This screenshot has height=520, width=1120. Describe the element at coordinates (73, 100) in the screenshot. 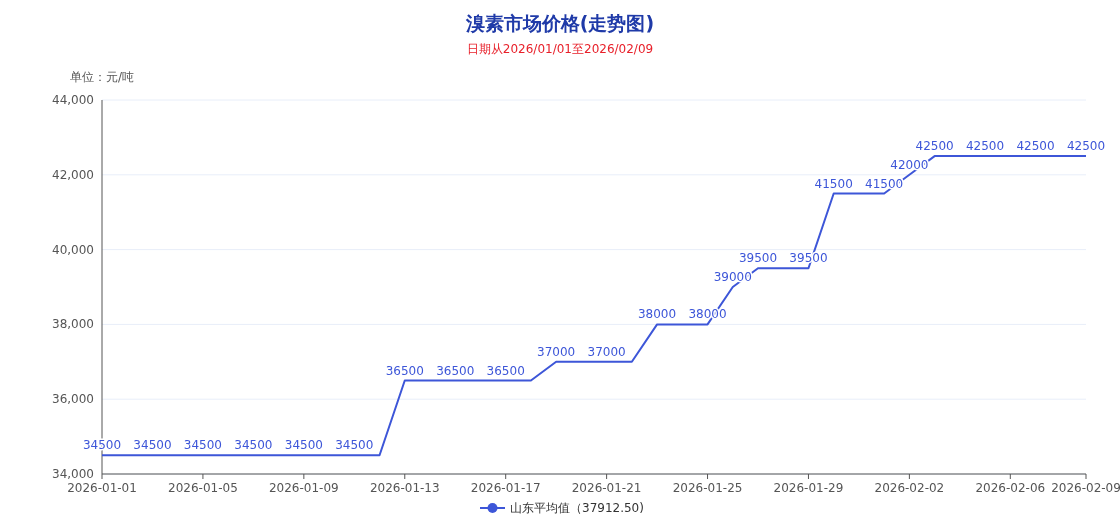

I see `y-tick-label: 44,000` at that location.